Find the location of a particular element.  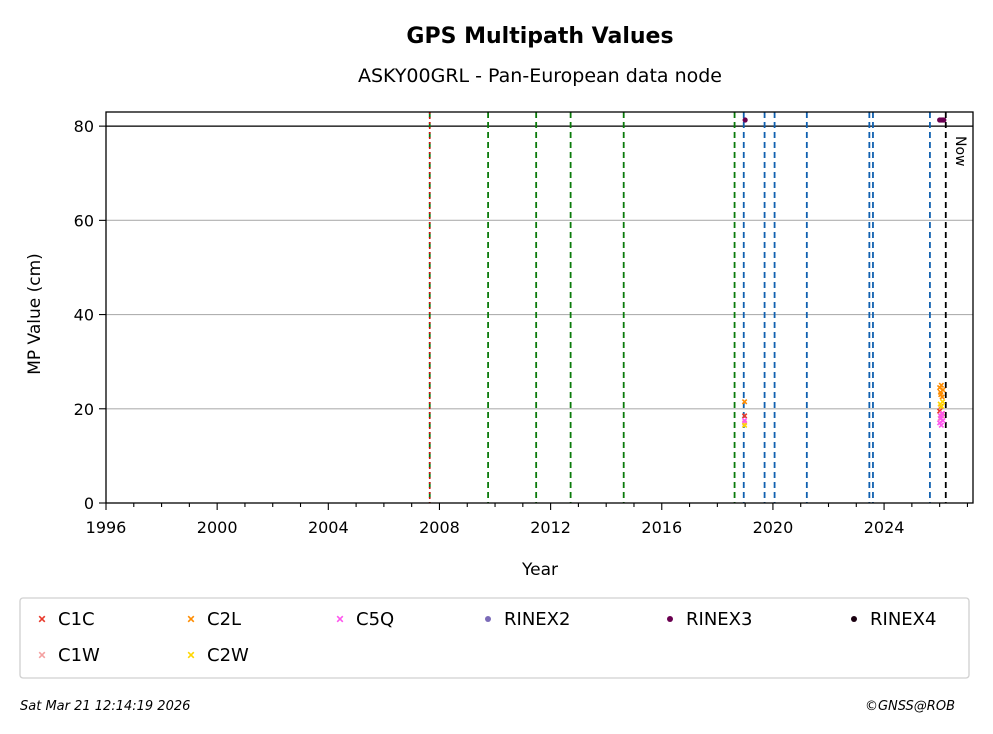

legend-item-rinex2: RINEX2 is located at coordinates (527, 619).